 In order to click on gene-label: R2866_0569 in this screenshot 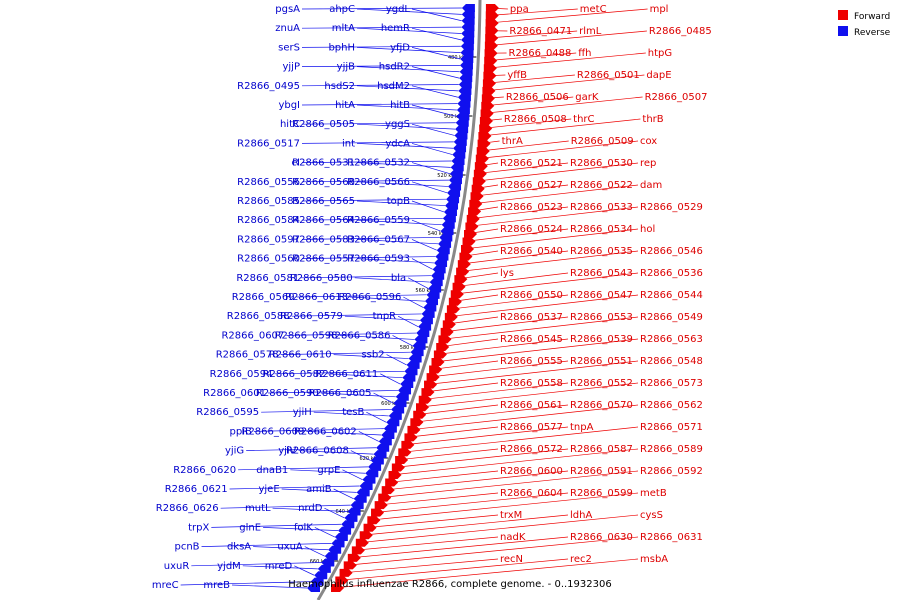, I will do `click(263, 297)`.